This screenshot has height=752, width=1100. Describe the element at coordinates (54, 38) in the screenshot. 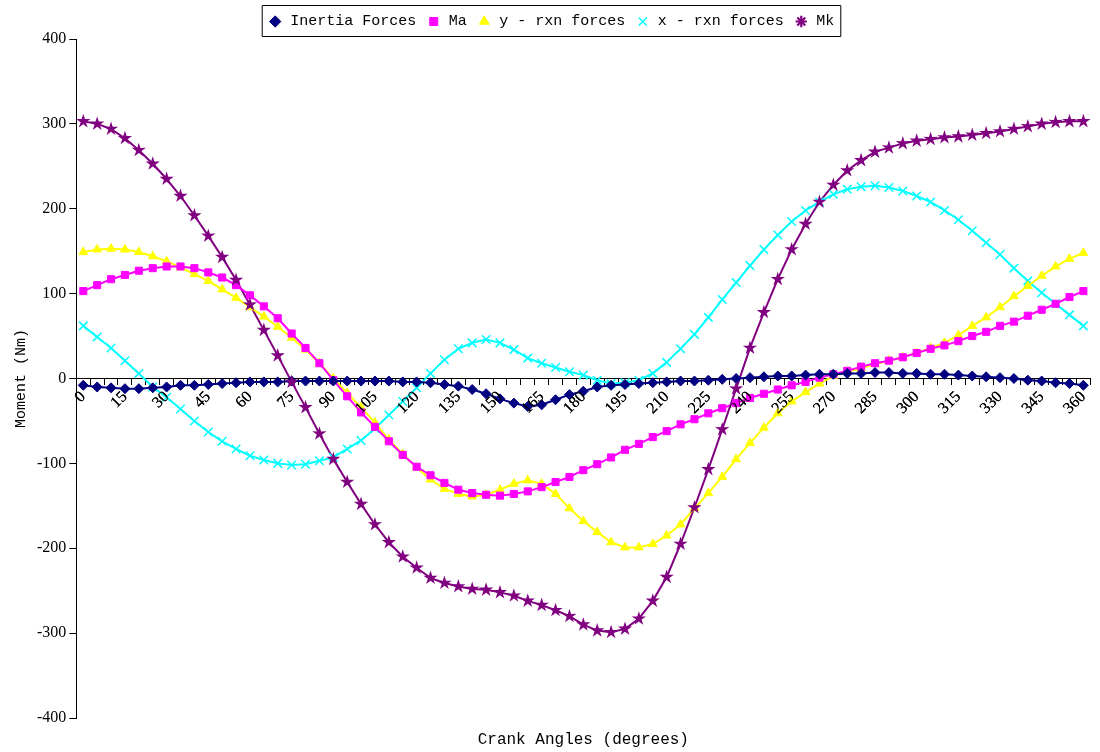

I see `y-tick-label: 400` at that location.